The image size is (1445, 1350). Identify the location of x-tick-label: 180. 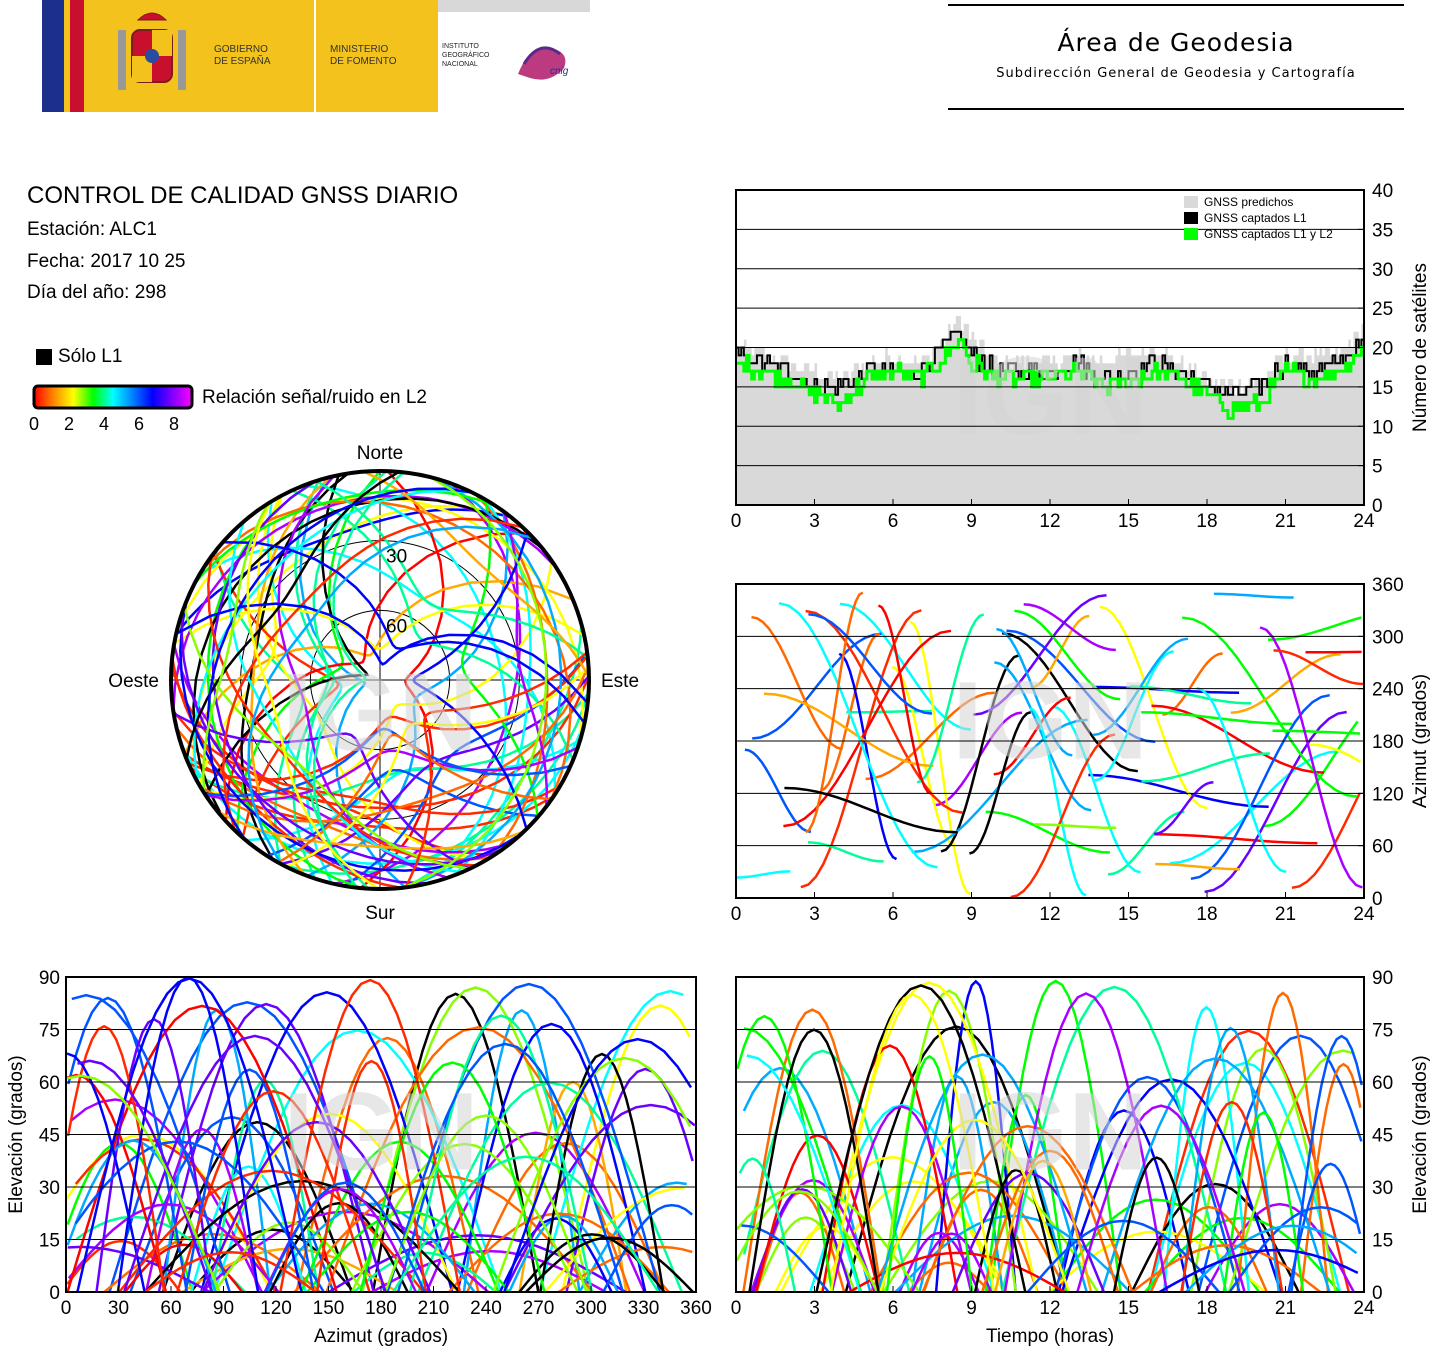
(381, 1308).